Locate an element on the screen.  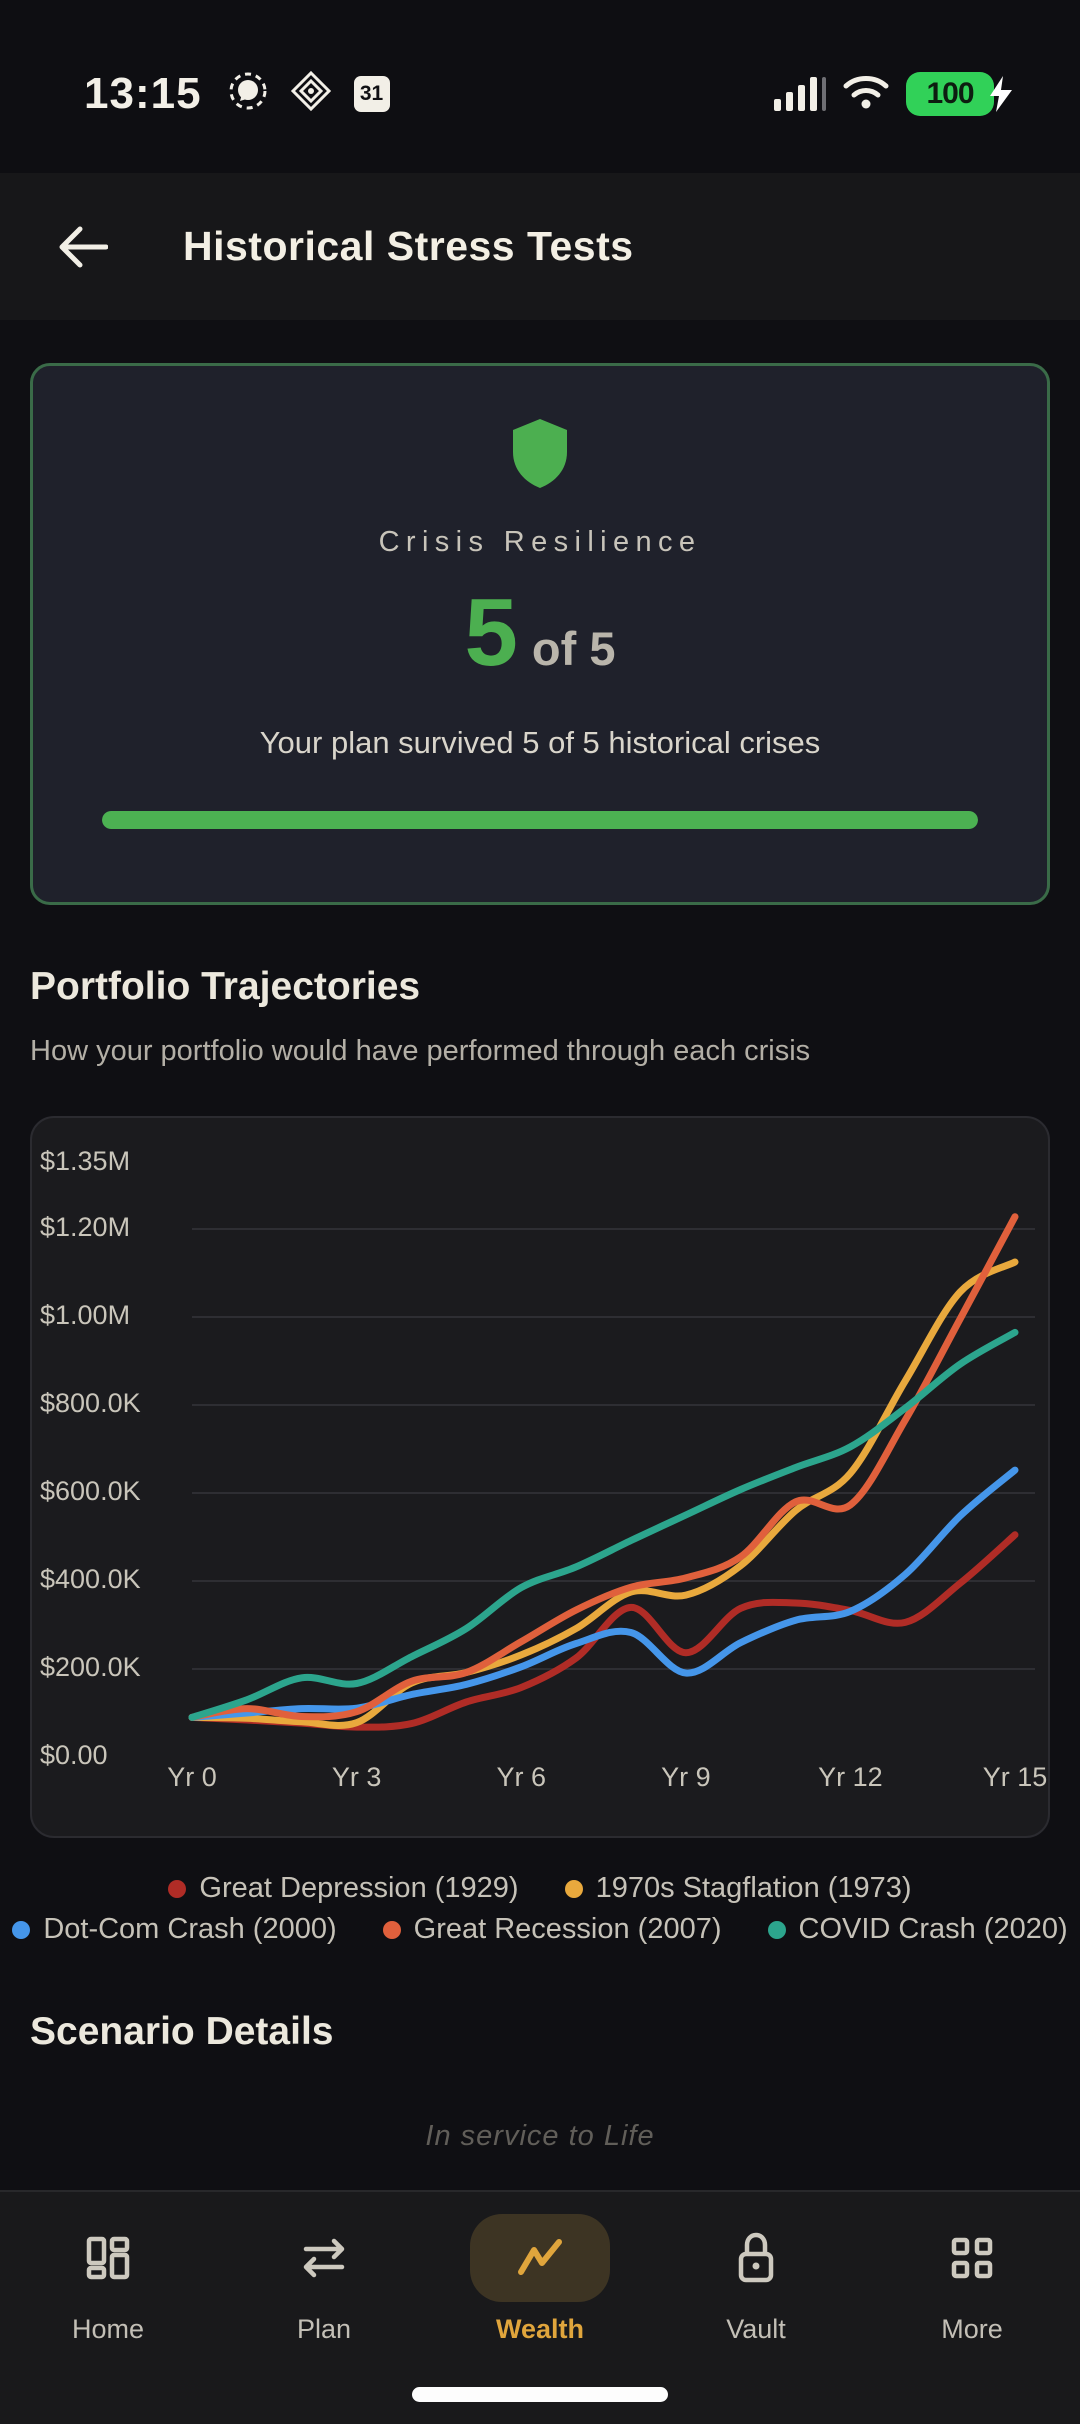
legend-label: Great Recession (2007) is located at coordinates (567, 1929).